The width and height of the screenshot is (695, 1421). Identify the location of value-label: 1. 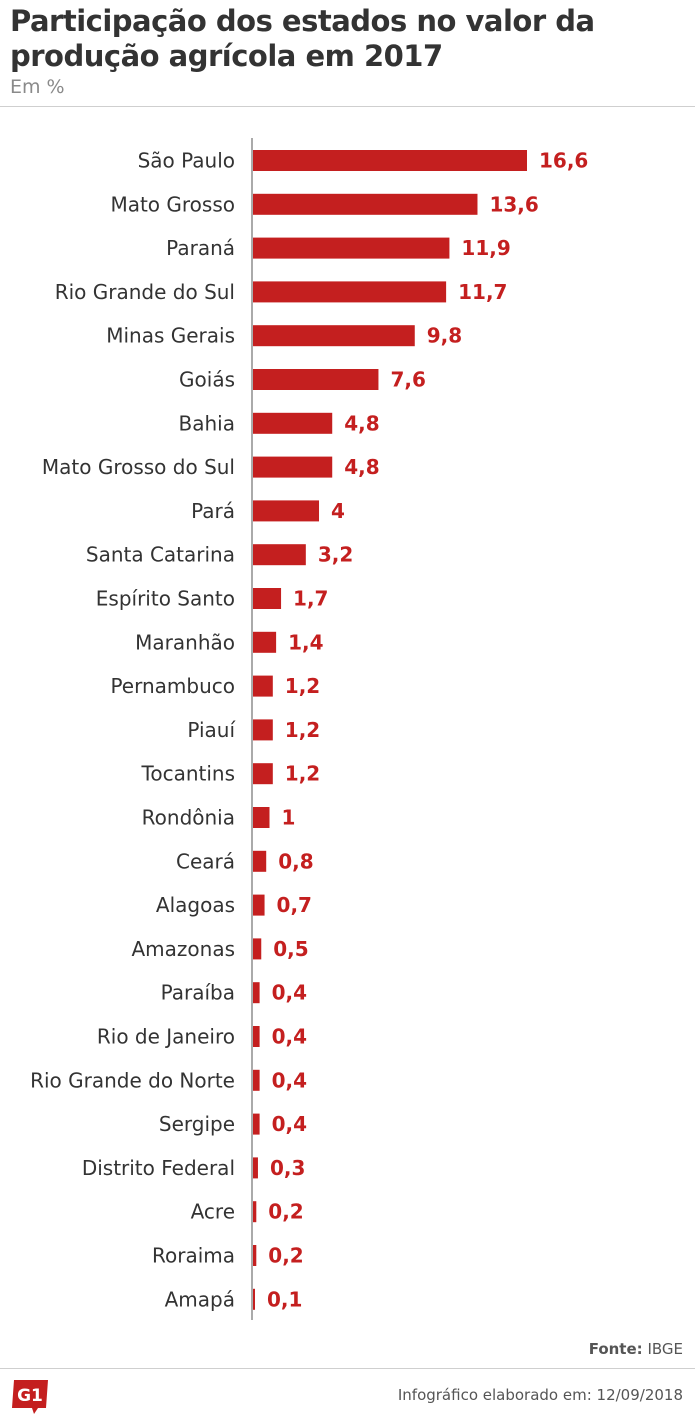
(289, 818).